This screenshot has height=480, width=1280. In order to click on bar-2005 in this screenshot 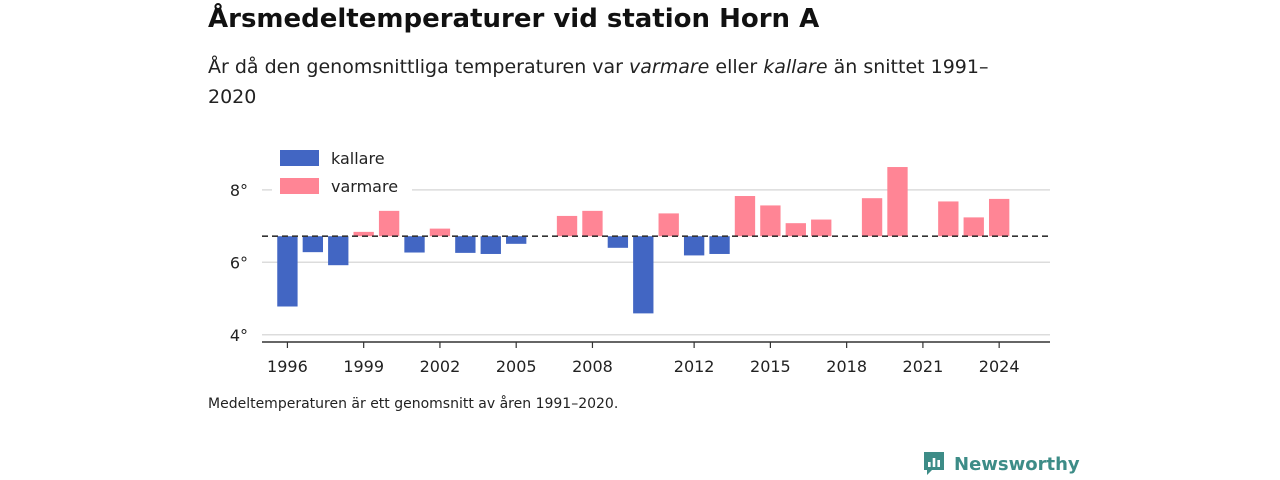, I will do `click(516, 240)`.